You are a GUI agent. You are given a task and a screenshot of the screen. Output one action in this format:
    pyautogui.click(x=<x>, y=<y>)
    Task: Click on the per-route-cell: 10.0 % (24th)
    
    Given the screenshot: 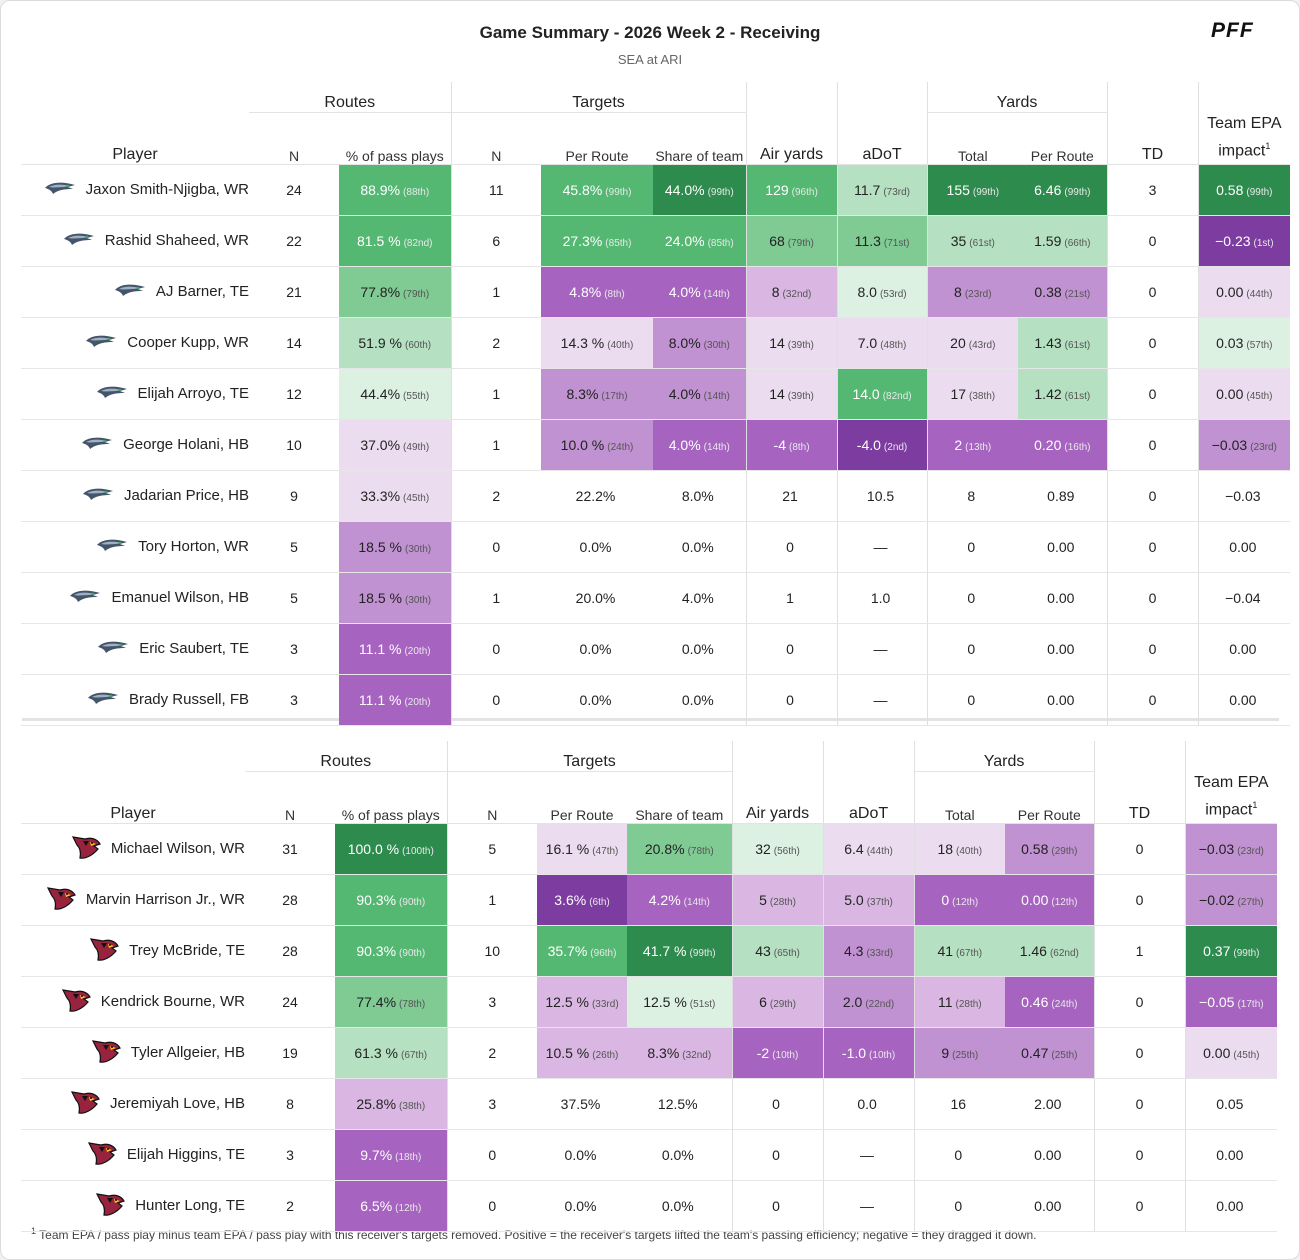 What is the action you would take?
    pyautogui.click(x=597, y=445)
    